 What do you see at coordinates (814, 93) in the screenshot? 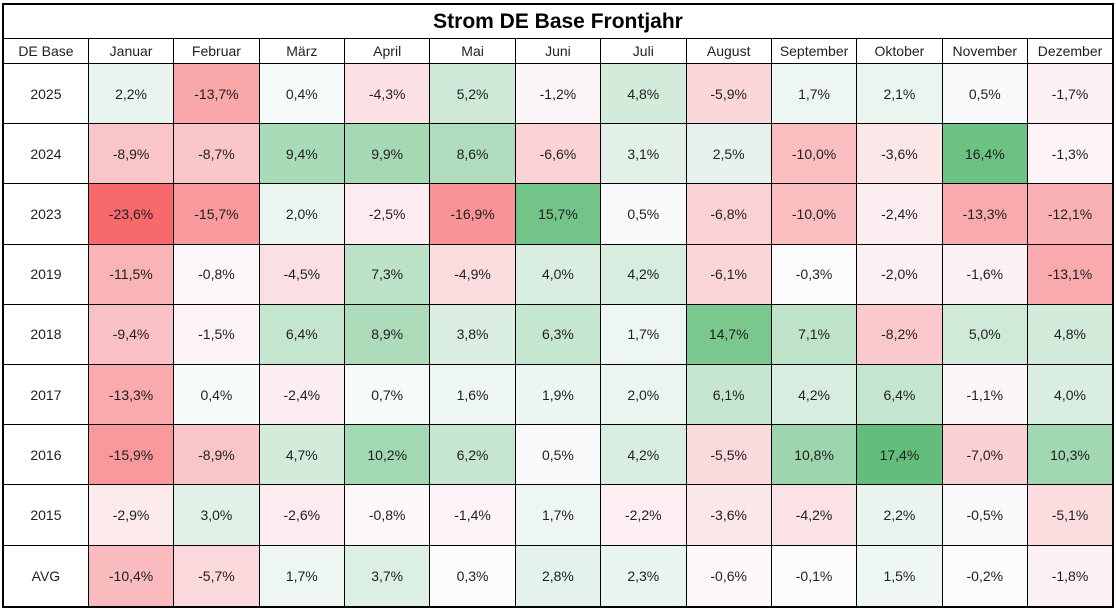
I see `heatmap-cell-2025-september: 1,7%` at bounding box center [814, 93].